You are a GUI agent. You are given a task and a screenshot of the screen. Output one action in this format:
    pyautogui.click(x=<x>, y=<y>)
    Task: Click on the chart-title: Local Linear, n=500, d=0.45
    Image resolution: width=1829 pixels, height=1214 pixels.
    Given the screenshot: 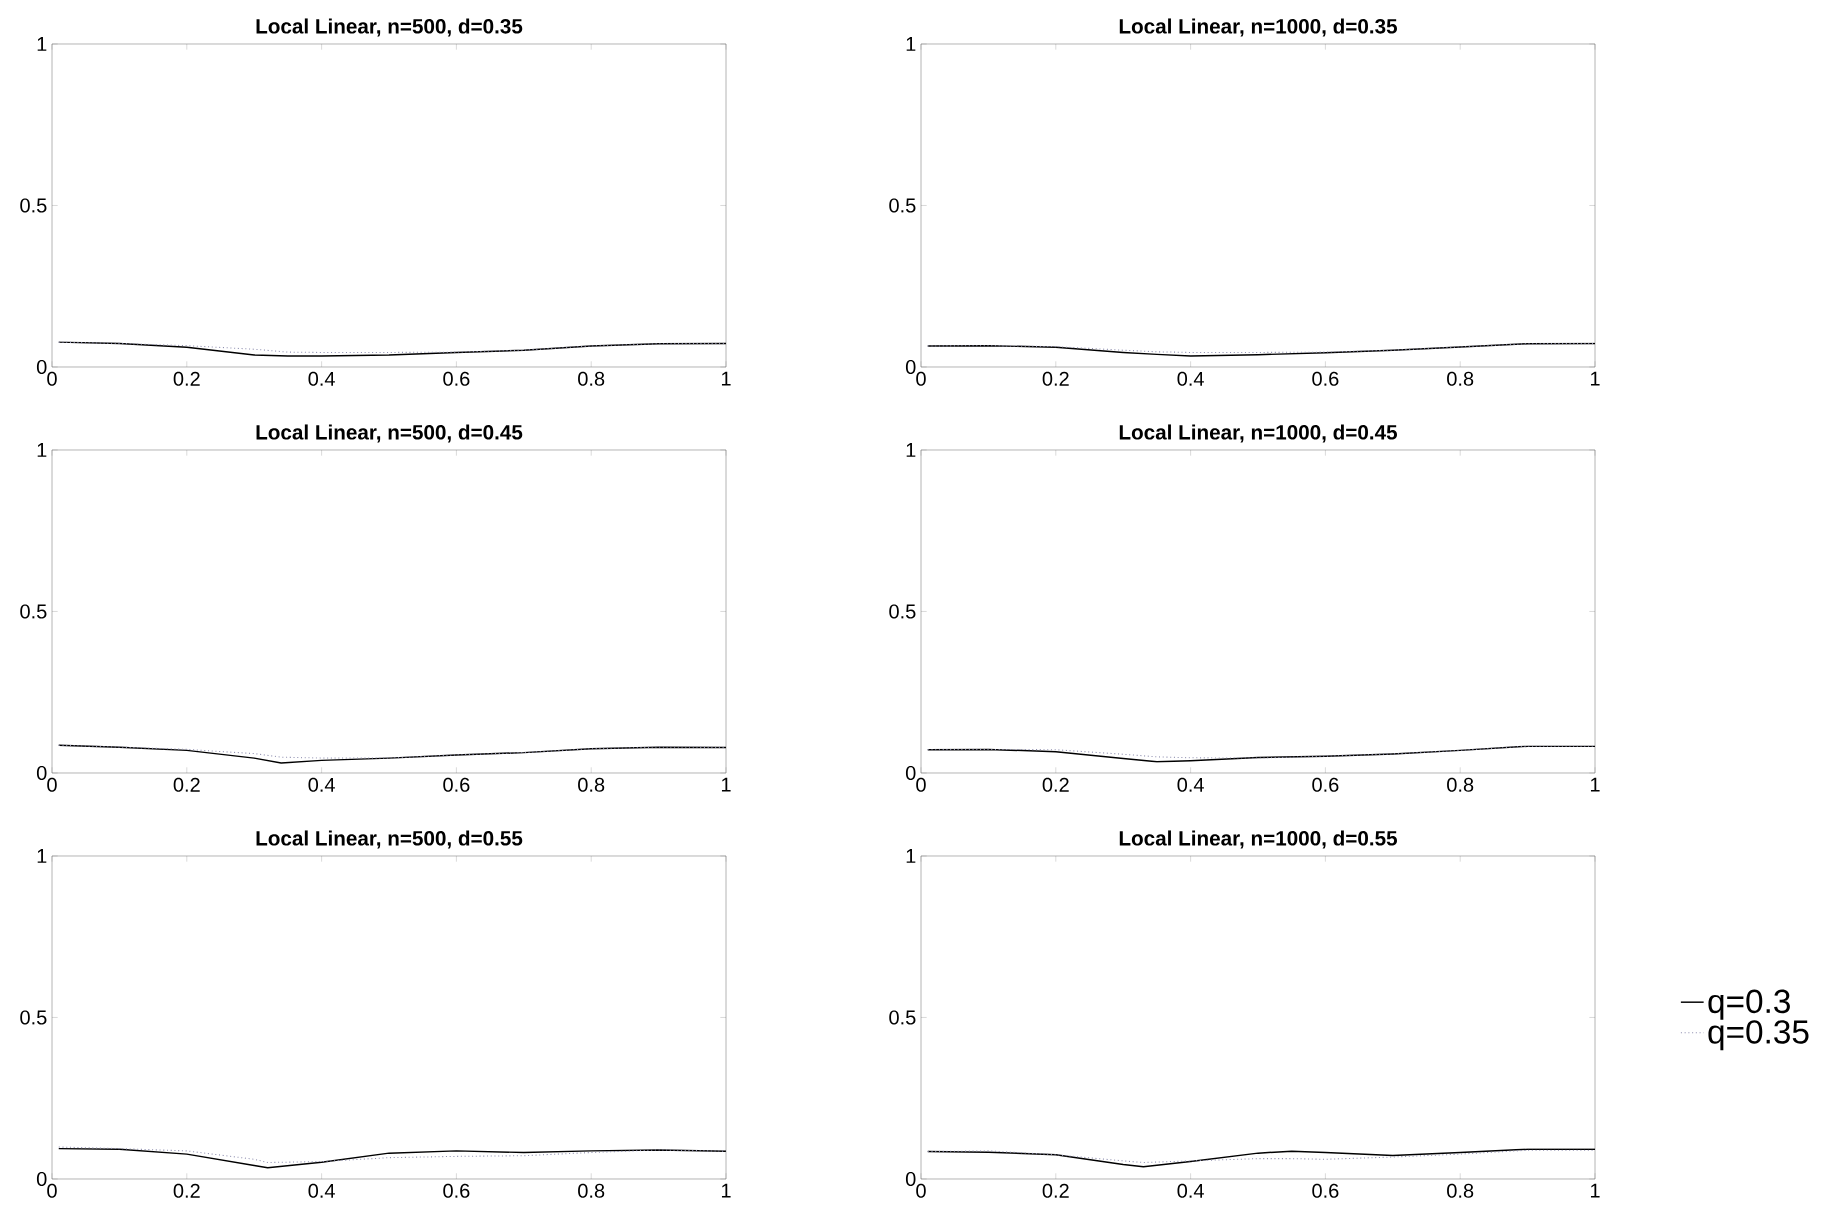 What is the action you would take?
    pyautogui.click(x=389, y=433)
    